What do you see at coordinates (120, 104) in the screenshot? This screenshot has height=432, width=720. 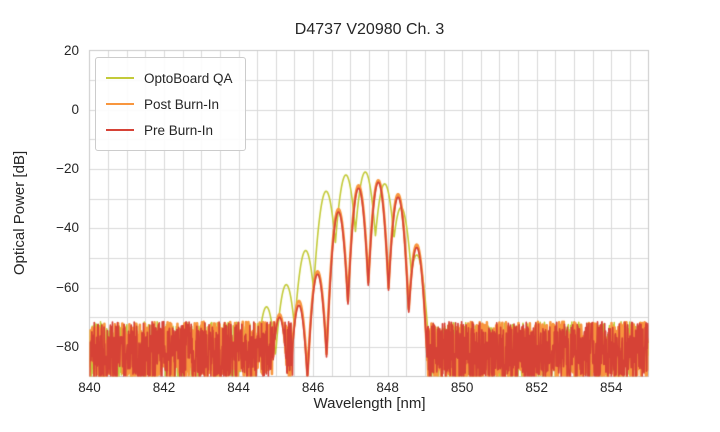 I see `legend-line-swatch-post-burn-in` at bounding box center [120, 104].